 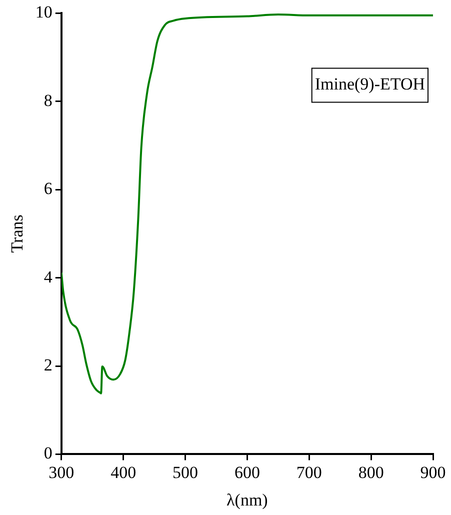 What do you see at coordinates (43, 12) in the screenshot?
I see `y-tick-label: 10` at bounding box center [43, 12].